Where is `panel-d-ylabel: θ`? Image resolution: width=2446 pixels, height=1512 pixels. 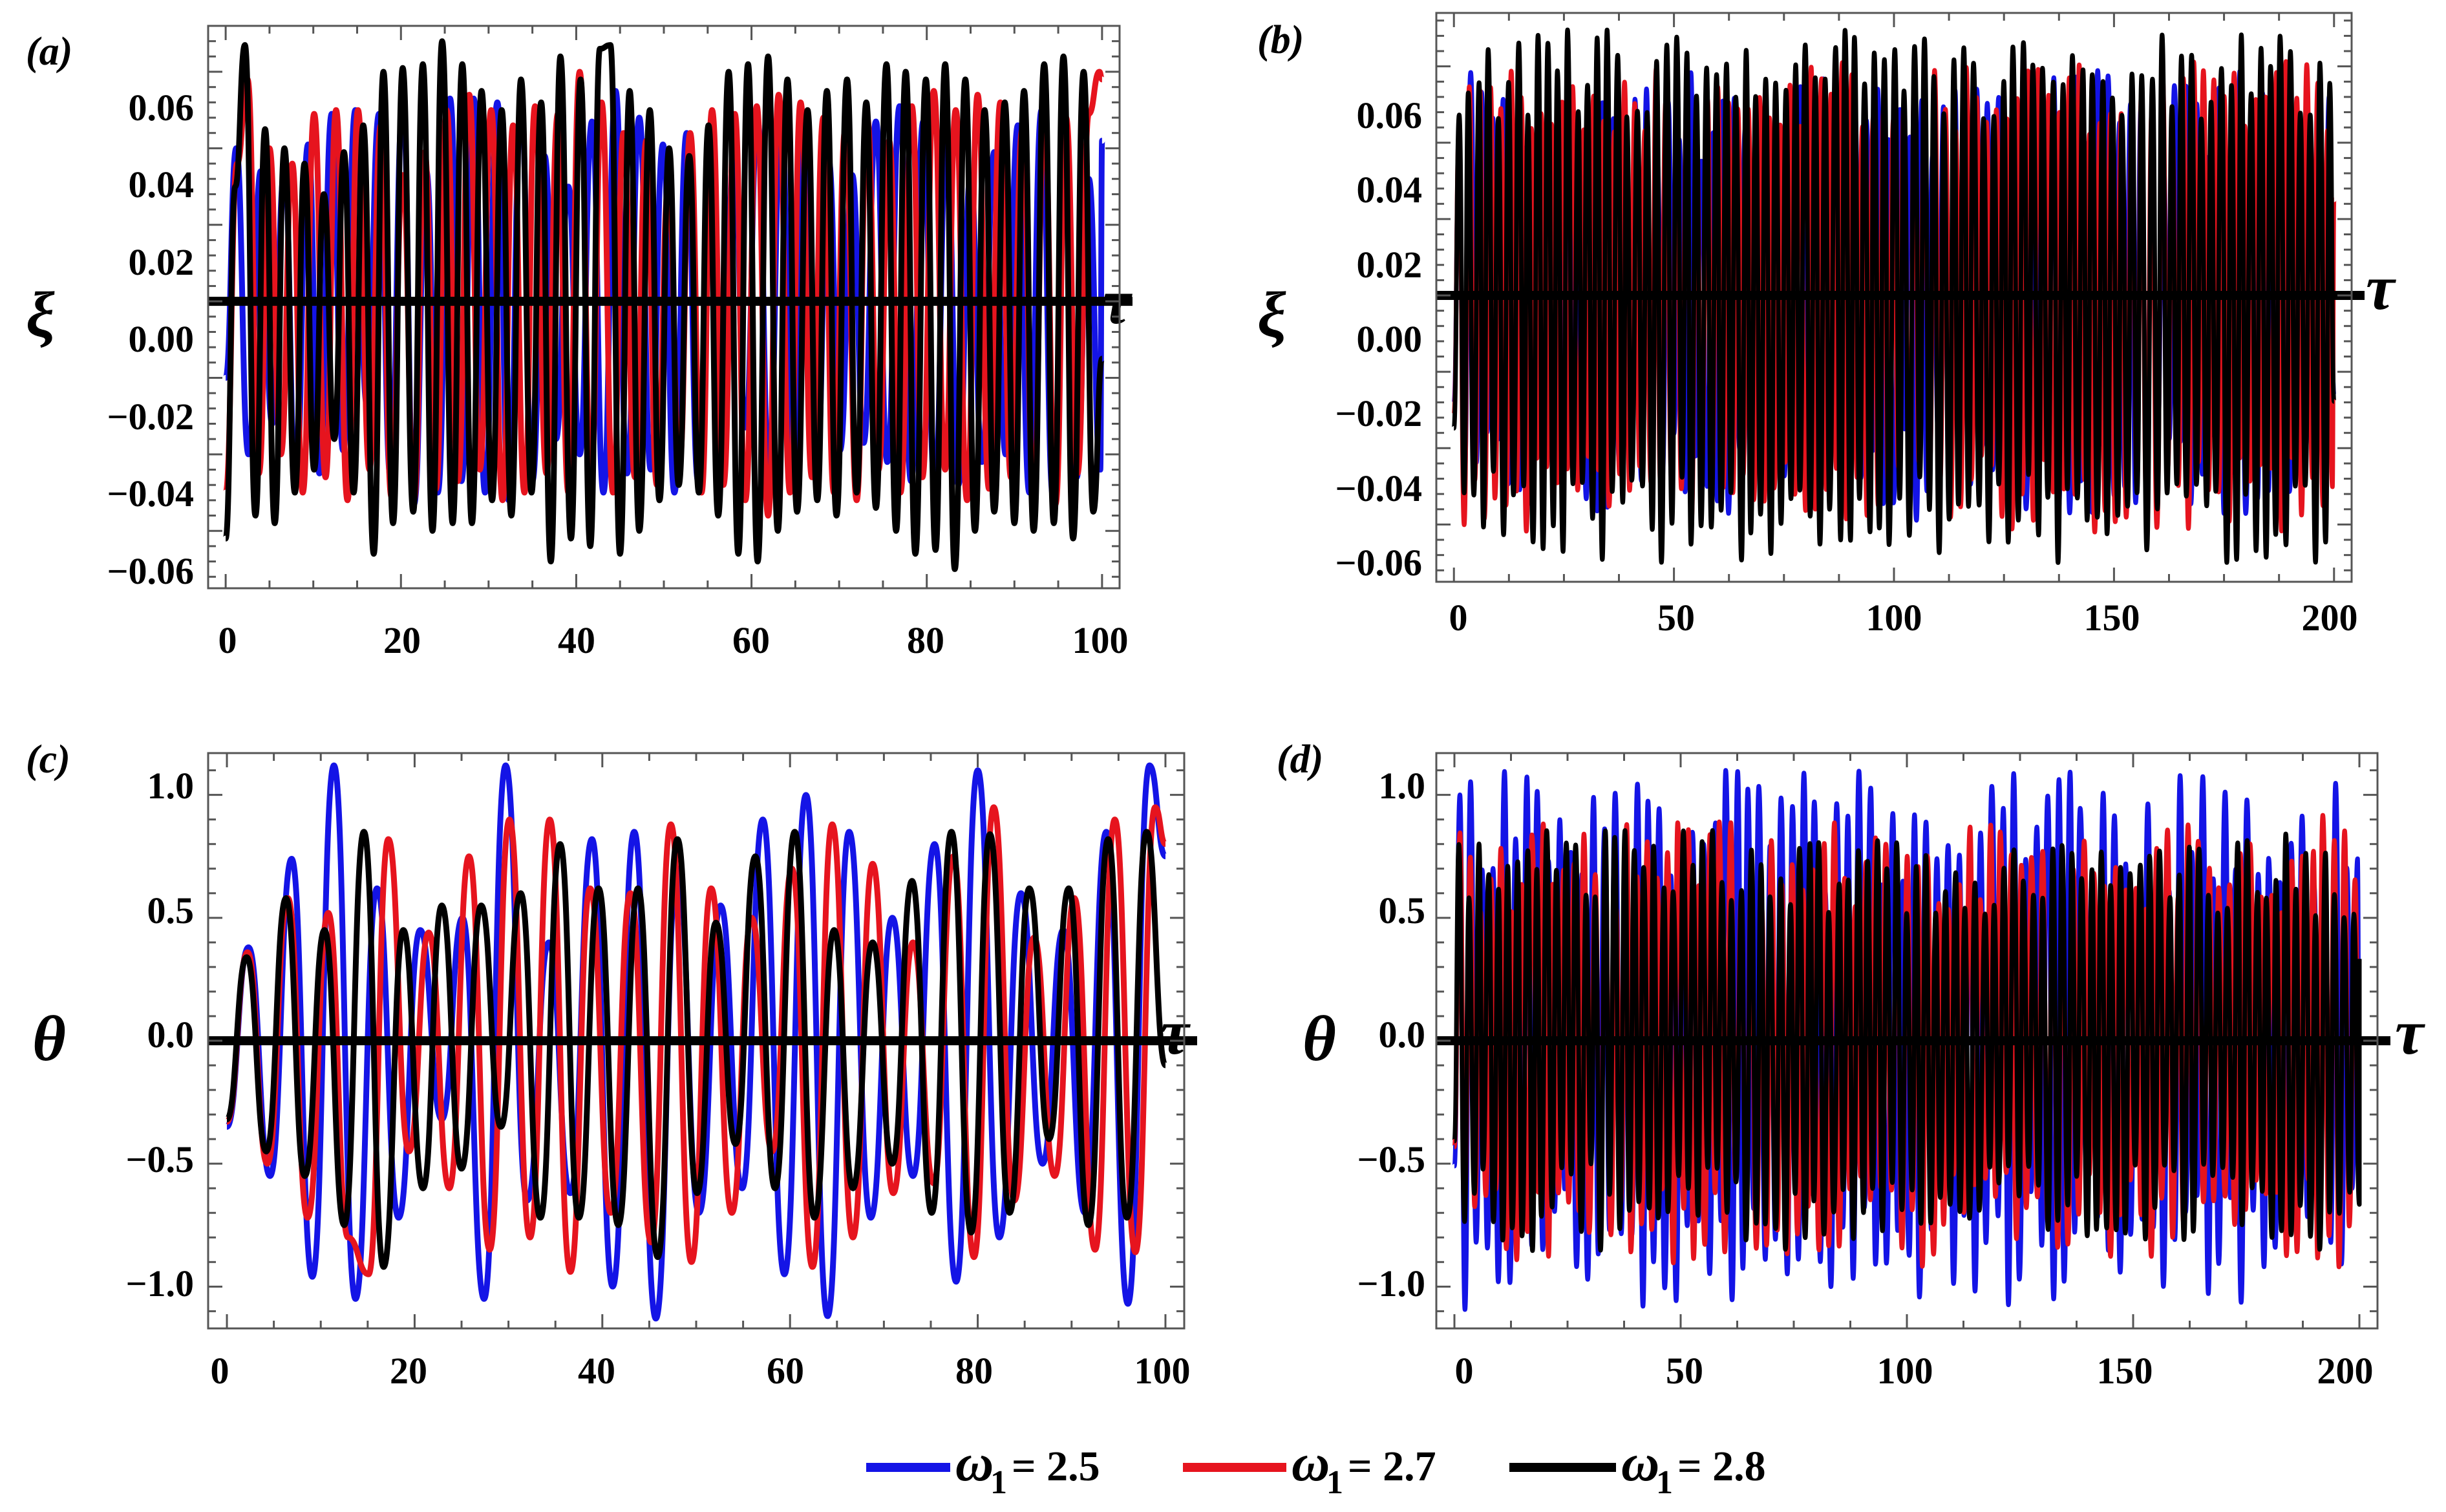 panel-d-ylabel: θ is located at coordinates (1319, 1038).